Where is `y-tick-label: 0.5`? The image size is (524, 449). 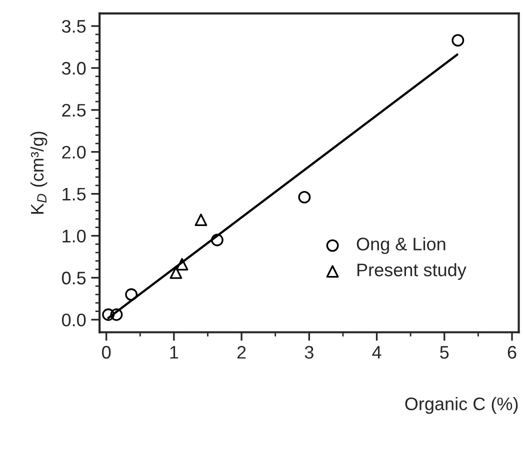
y-tick-label: 0.5 is located at coordinates (74, 278).